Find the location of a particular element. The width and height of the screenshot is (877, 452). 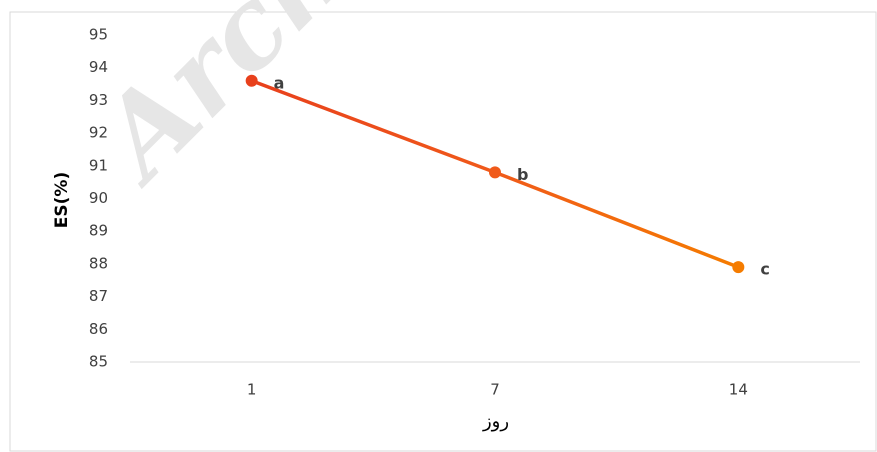

y-tick-label: 85 is located at coordinates (98, 362).